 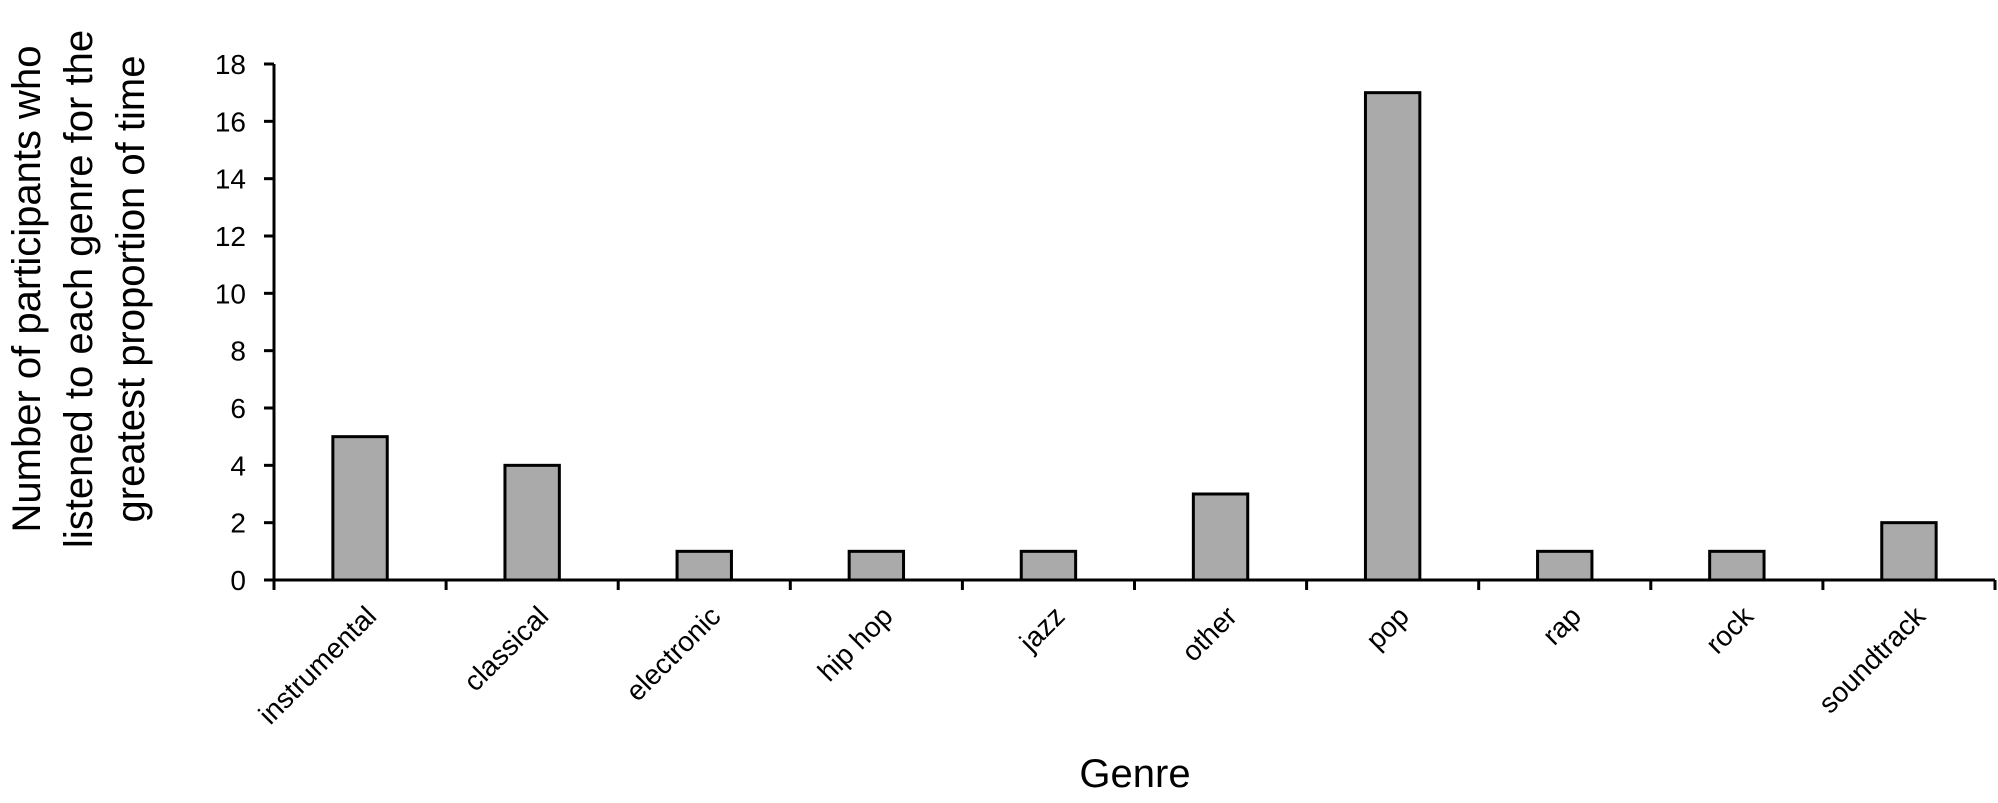 I want to click on x-category-label: hip hop, so click(x=855, y=643).